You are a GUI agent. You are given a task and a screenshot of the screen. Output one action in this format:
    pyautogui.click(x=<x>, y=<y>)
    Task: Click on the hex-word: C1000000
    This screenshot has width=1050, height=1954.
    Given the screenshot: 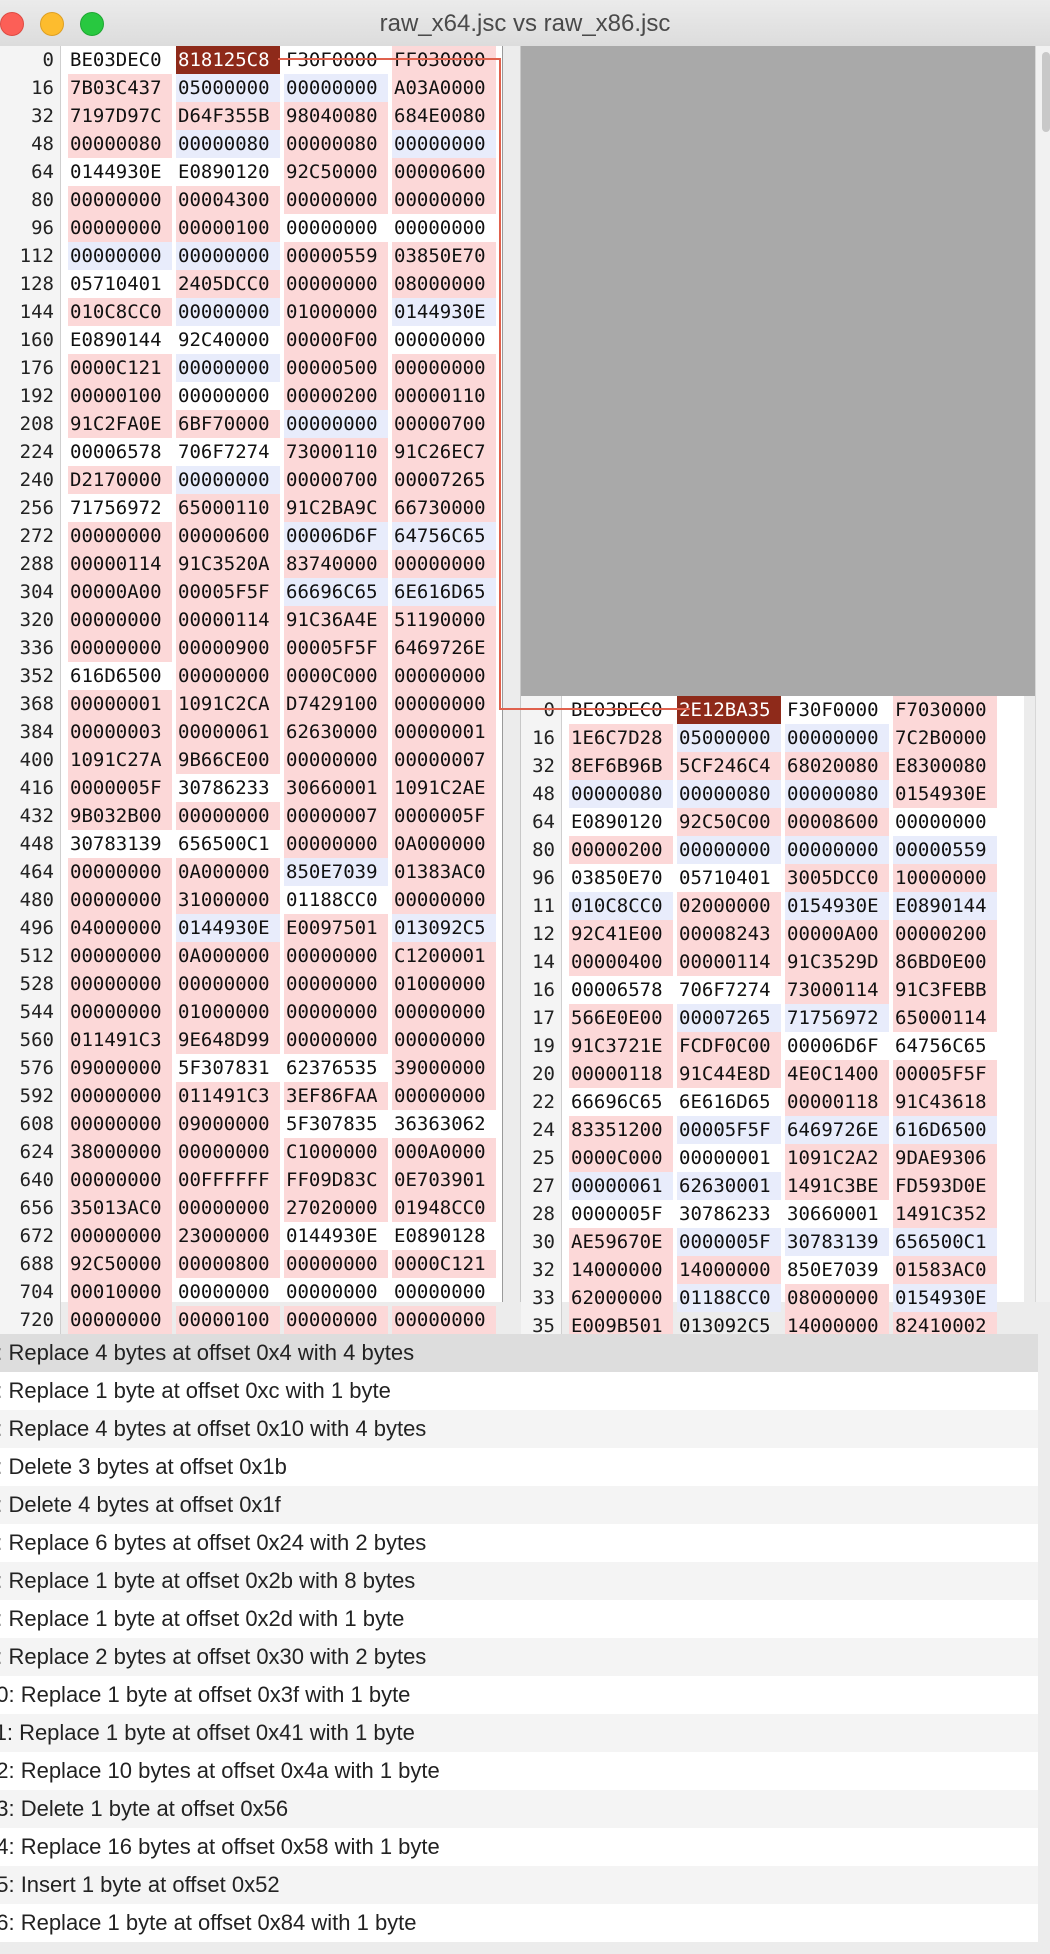 What is the action you would take?
    pyautogui.click(x=336, y=1152)
    